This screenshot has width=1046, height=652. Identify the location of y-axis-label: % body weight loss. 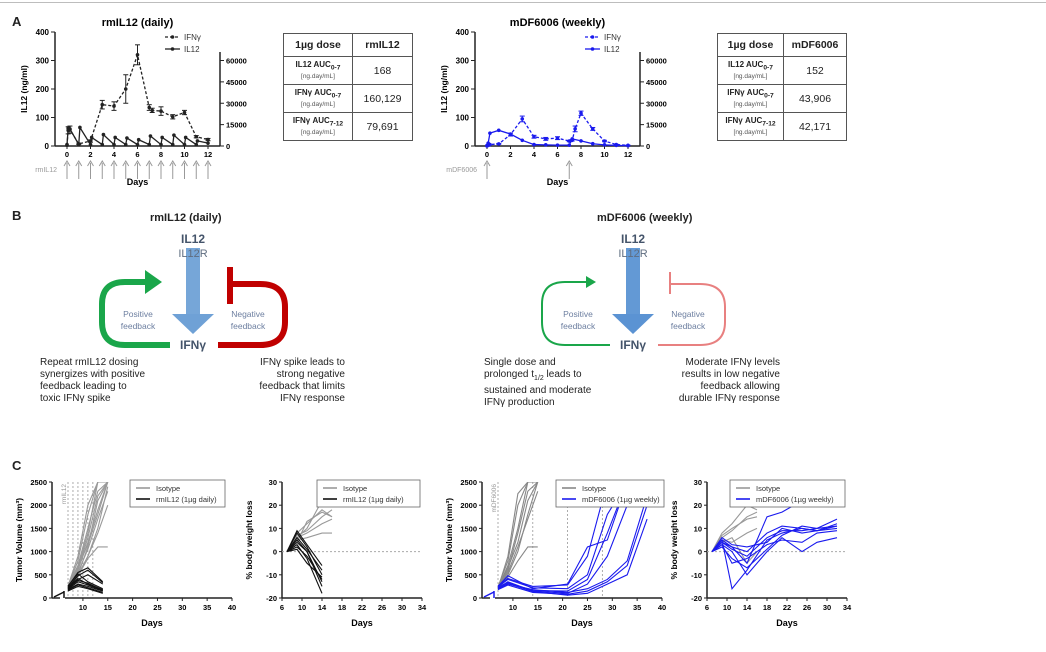
(674, 539).